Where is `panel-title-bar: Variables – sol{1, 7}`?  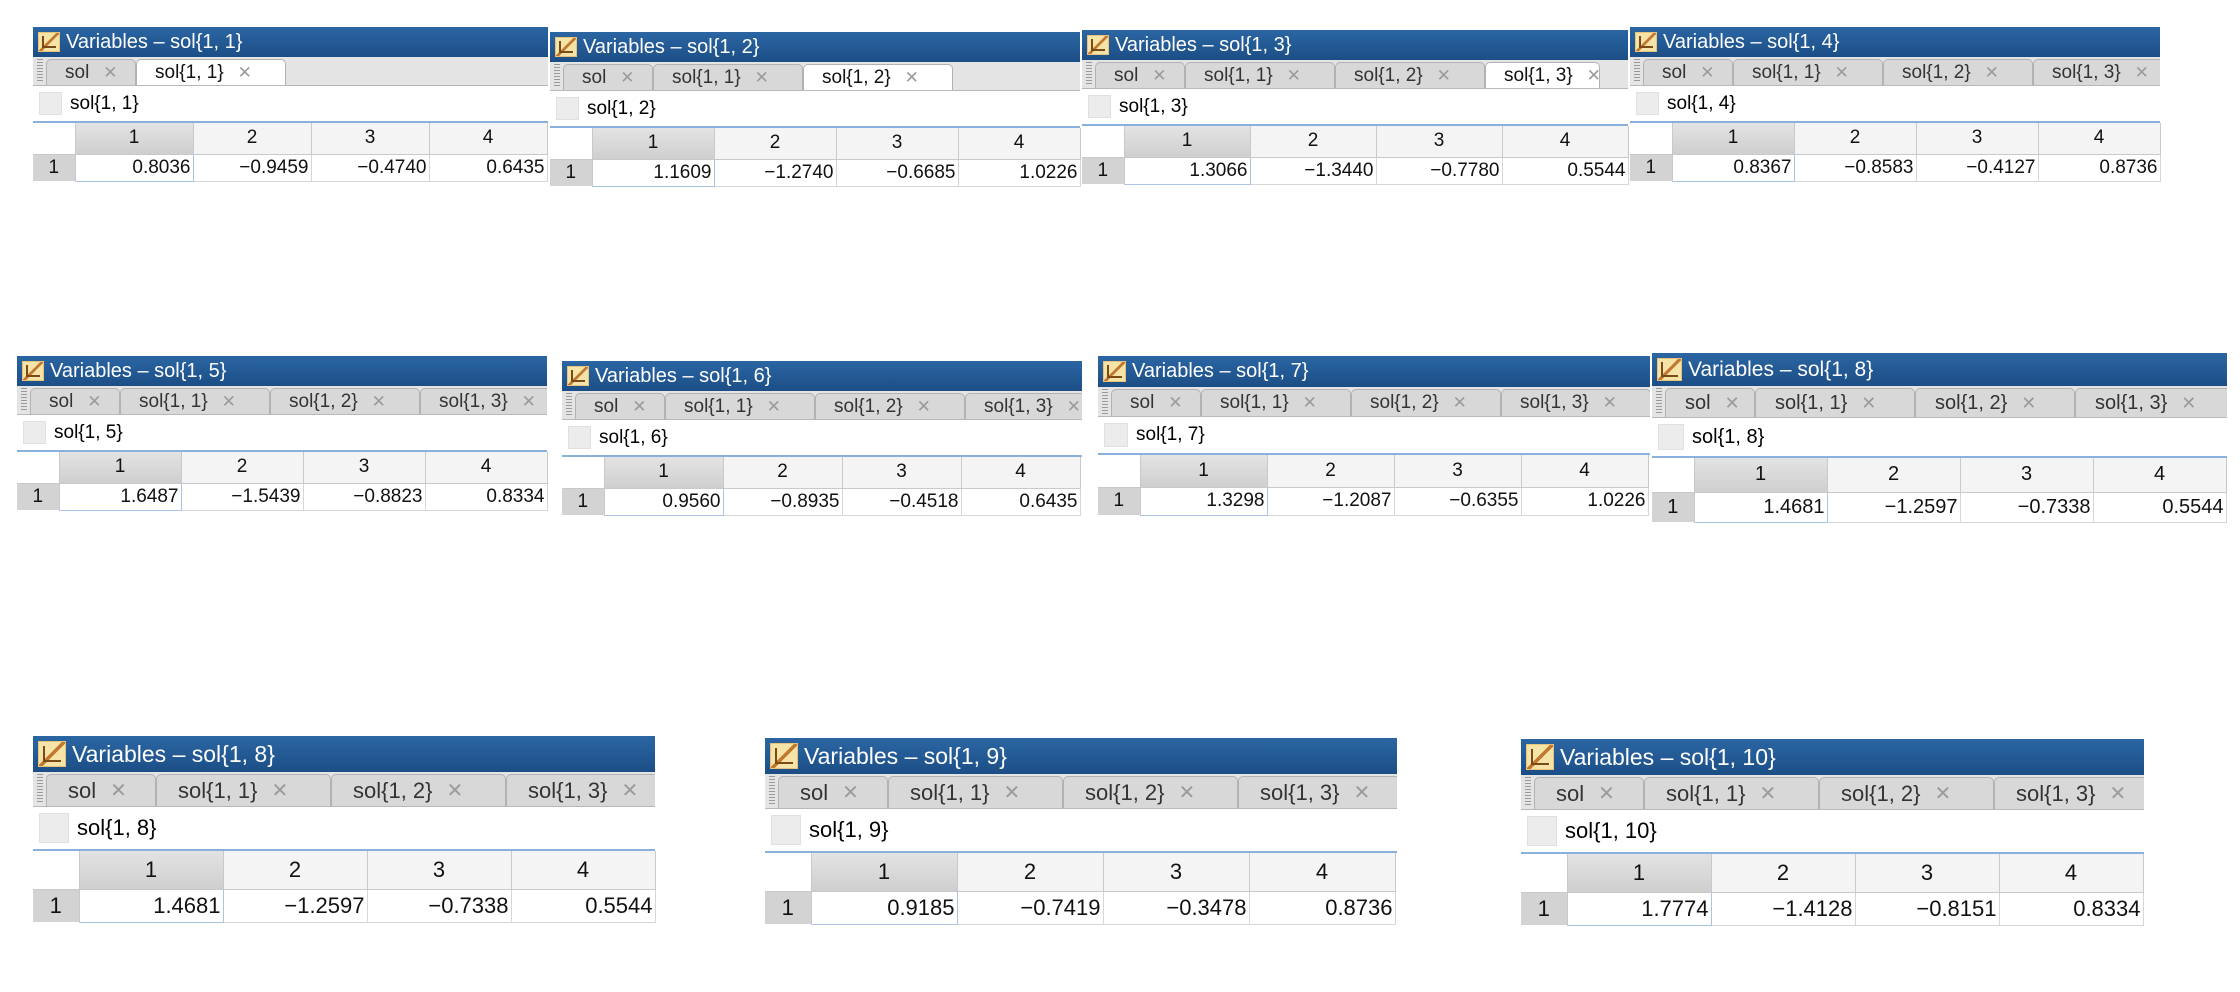
panel-title-bar: Variables – sol{1, 7} is located at coordinates (1374, 371).